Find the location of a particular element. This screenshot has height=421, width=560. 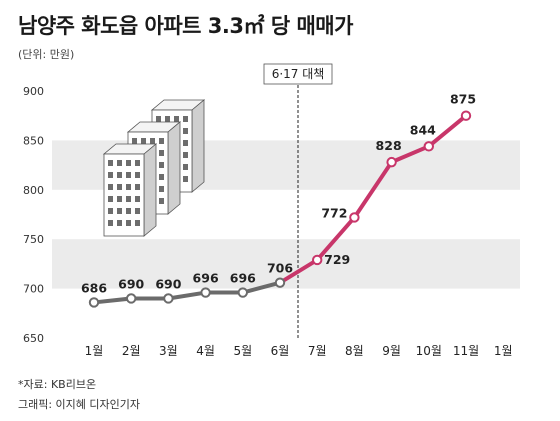

x-tick-label: 10월 is located at coordinates (429, 351).